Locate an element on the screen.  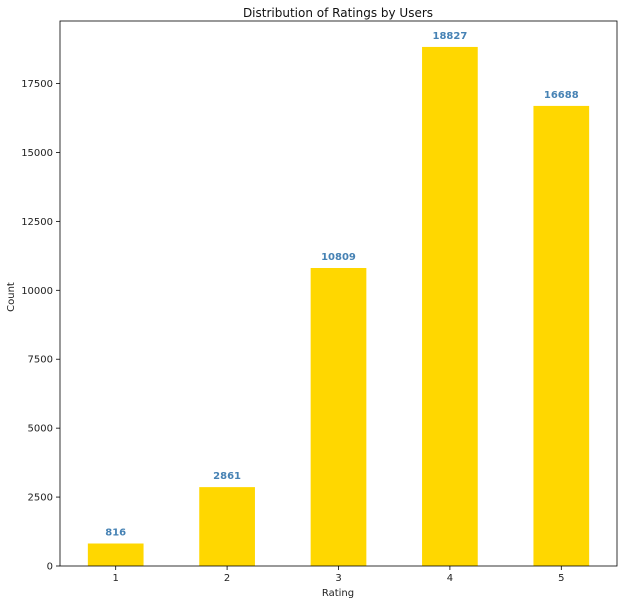
y-tick-label: 2500 is located at coordinates (40, 498).